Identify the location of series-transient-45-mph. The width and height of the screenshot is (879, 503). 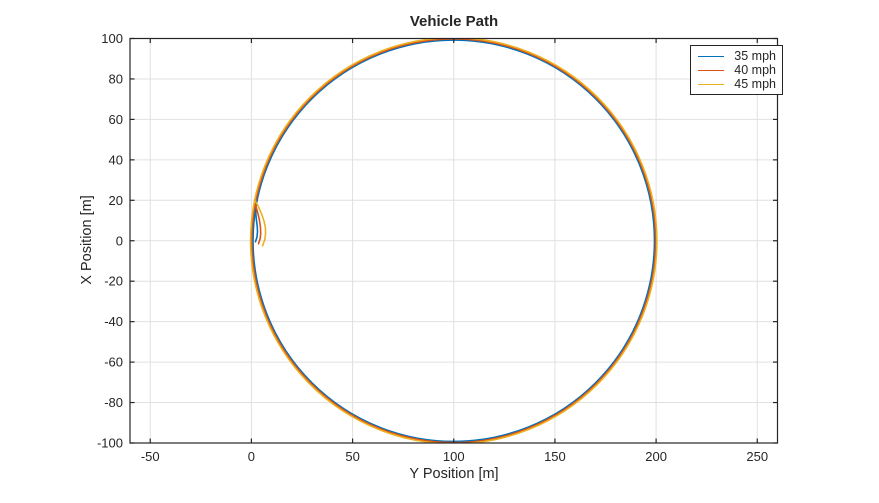
(260, 223).